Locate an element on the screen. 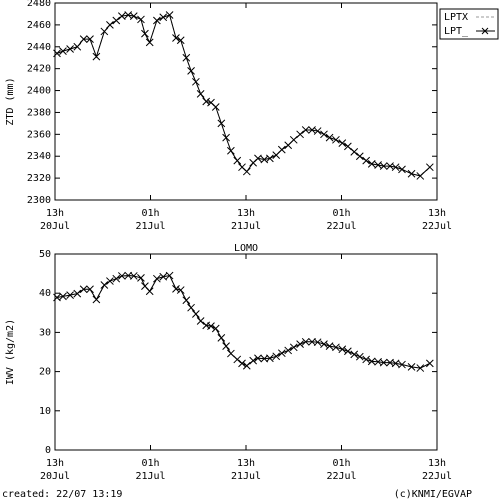  y-axis-label: IWV (kg/m2) is located at coordinates (10, 352).